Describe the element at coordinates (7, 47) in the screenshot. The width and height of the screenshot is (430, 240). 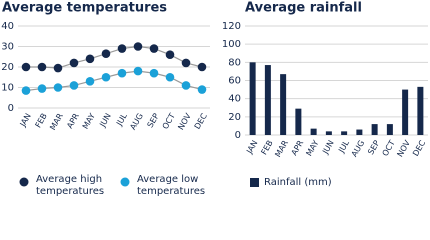
I see `y-tick-label: 30` at that location.